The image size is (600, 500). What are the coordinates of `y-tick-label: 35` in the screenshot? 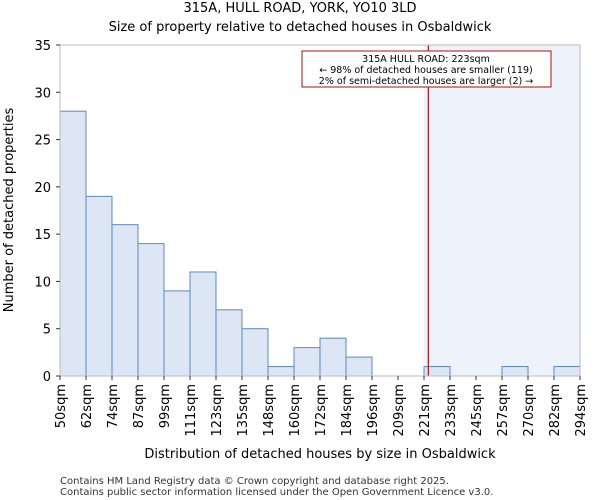 It's located at (42, 46).